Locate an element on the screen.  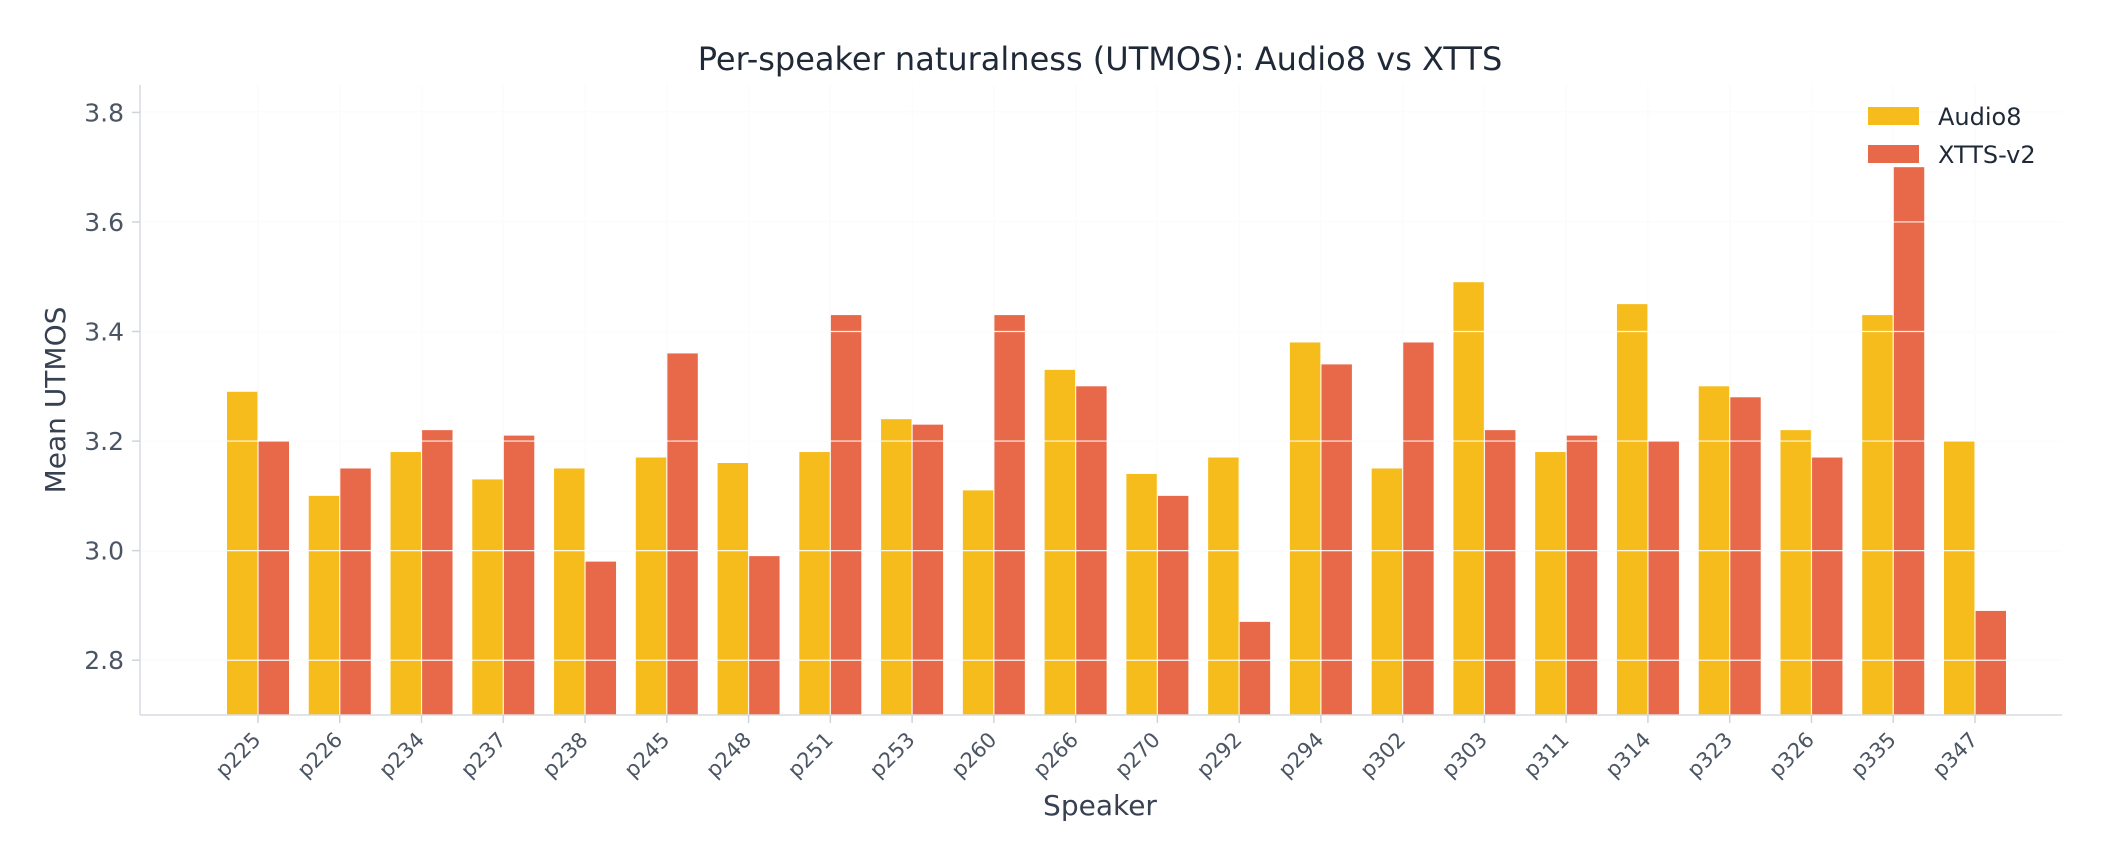
x-tick-label: p225 is located at coordinates (238, 755).